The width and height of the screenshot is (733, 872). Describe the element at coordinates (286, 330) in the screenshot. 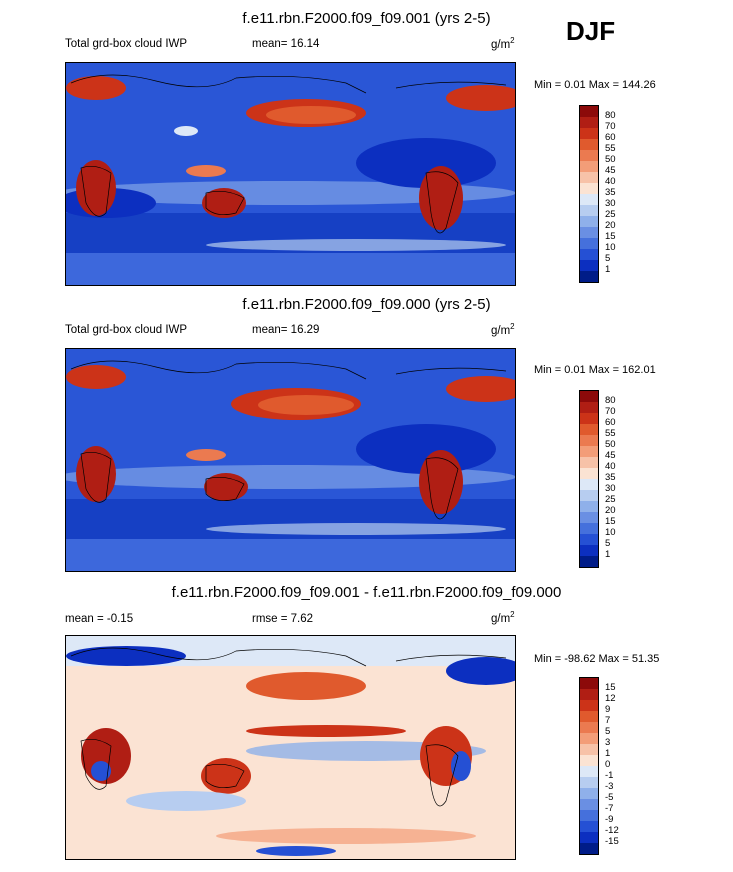

I see `panel-2-mean: mean= 16.29` at that location.